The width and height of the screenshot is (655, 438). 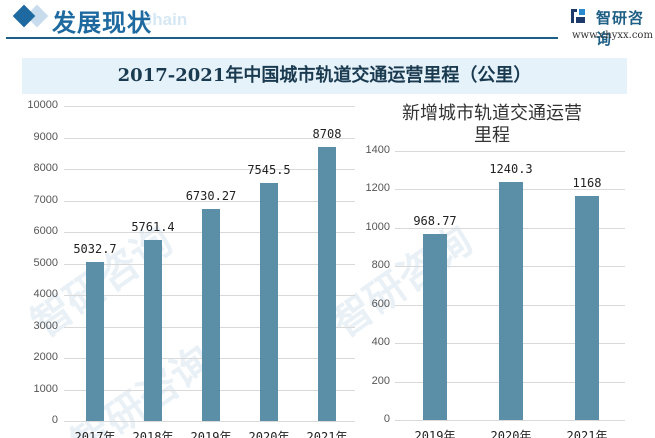 I want to click on y-axis-tick: 10000, so click(x=42, y=105).